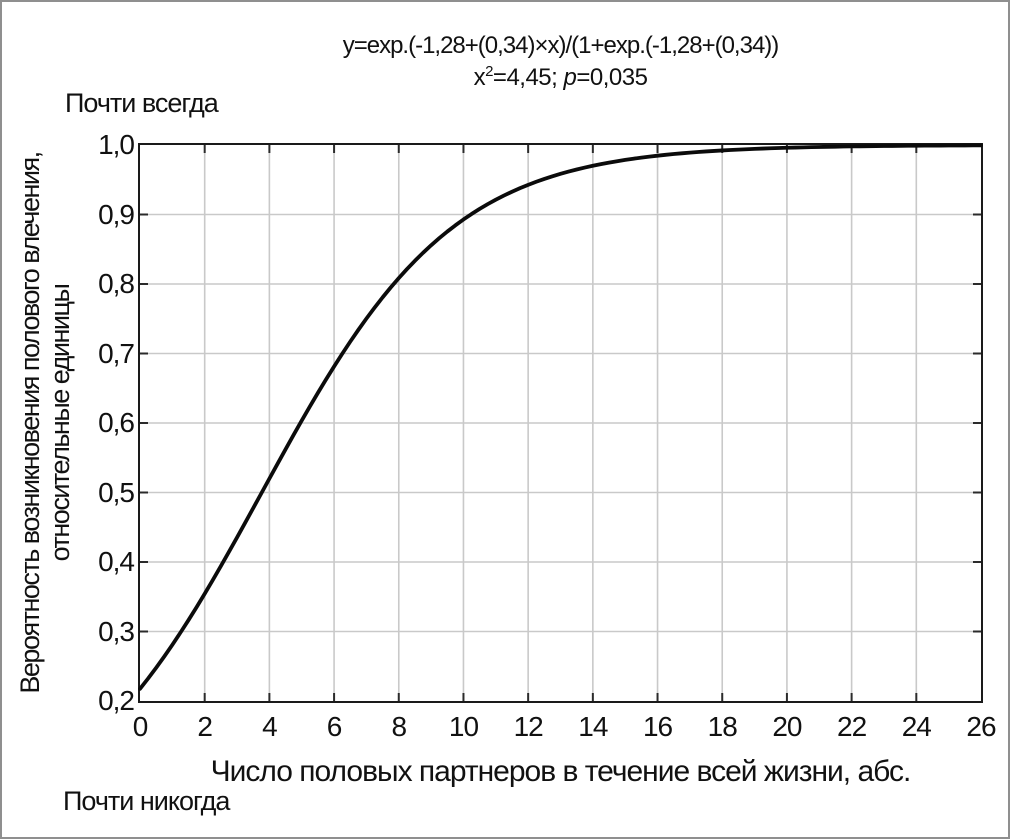  What do you see at coordinates (489, 71) in the screenshot?
I see `chi-square-exponent: 2` at bounding box center [489, 71].